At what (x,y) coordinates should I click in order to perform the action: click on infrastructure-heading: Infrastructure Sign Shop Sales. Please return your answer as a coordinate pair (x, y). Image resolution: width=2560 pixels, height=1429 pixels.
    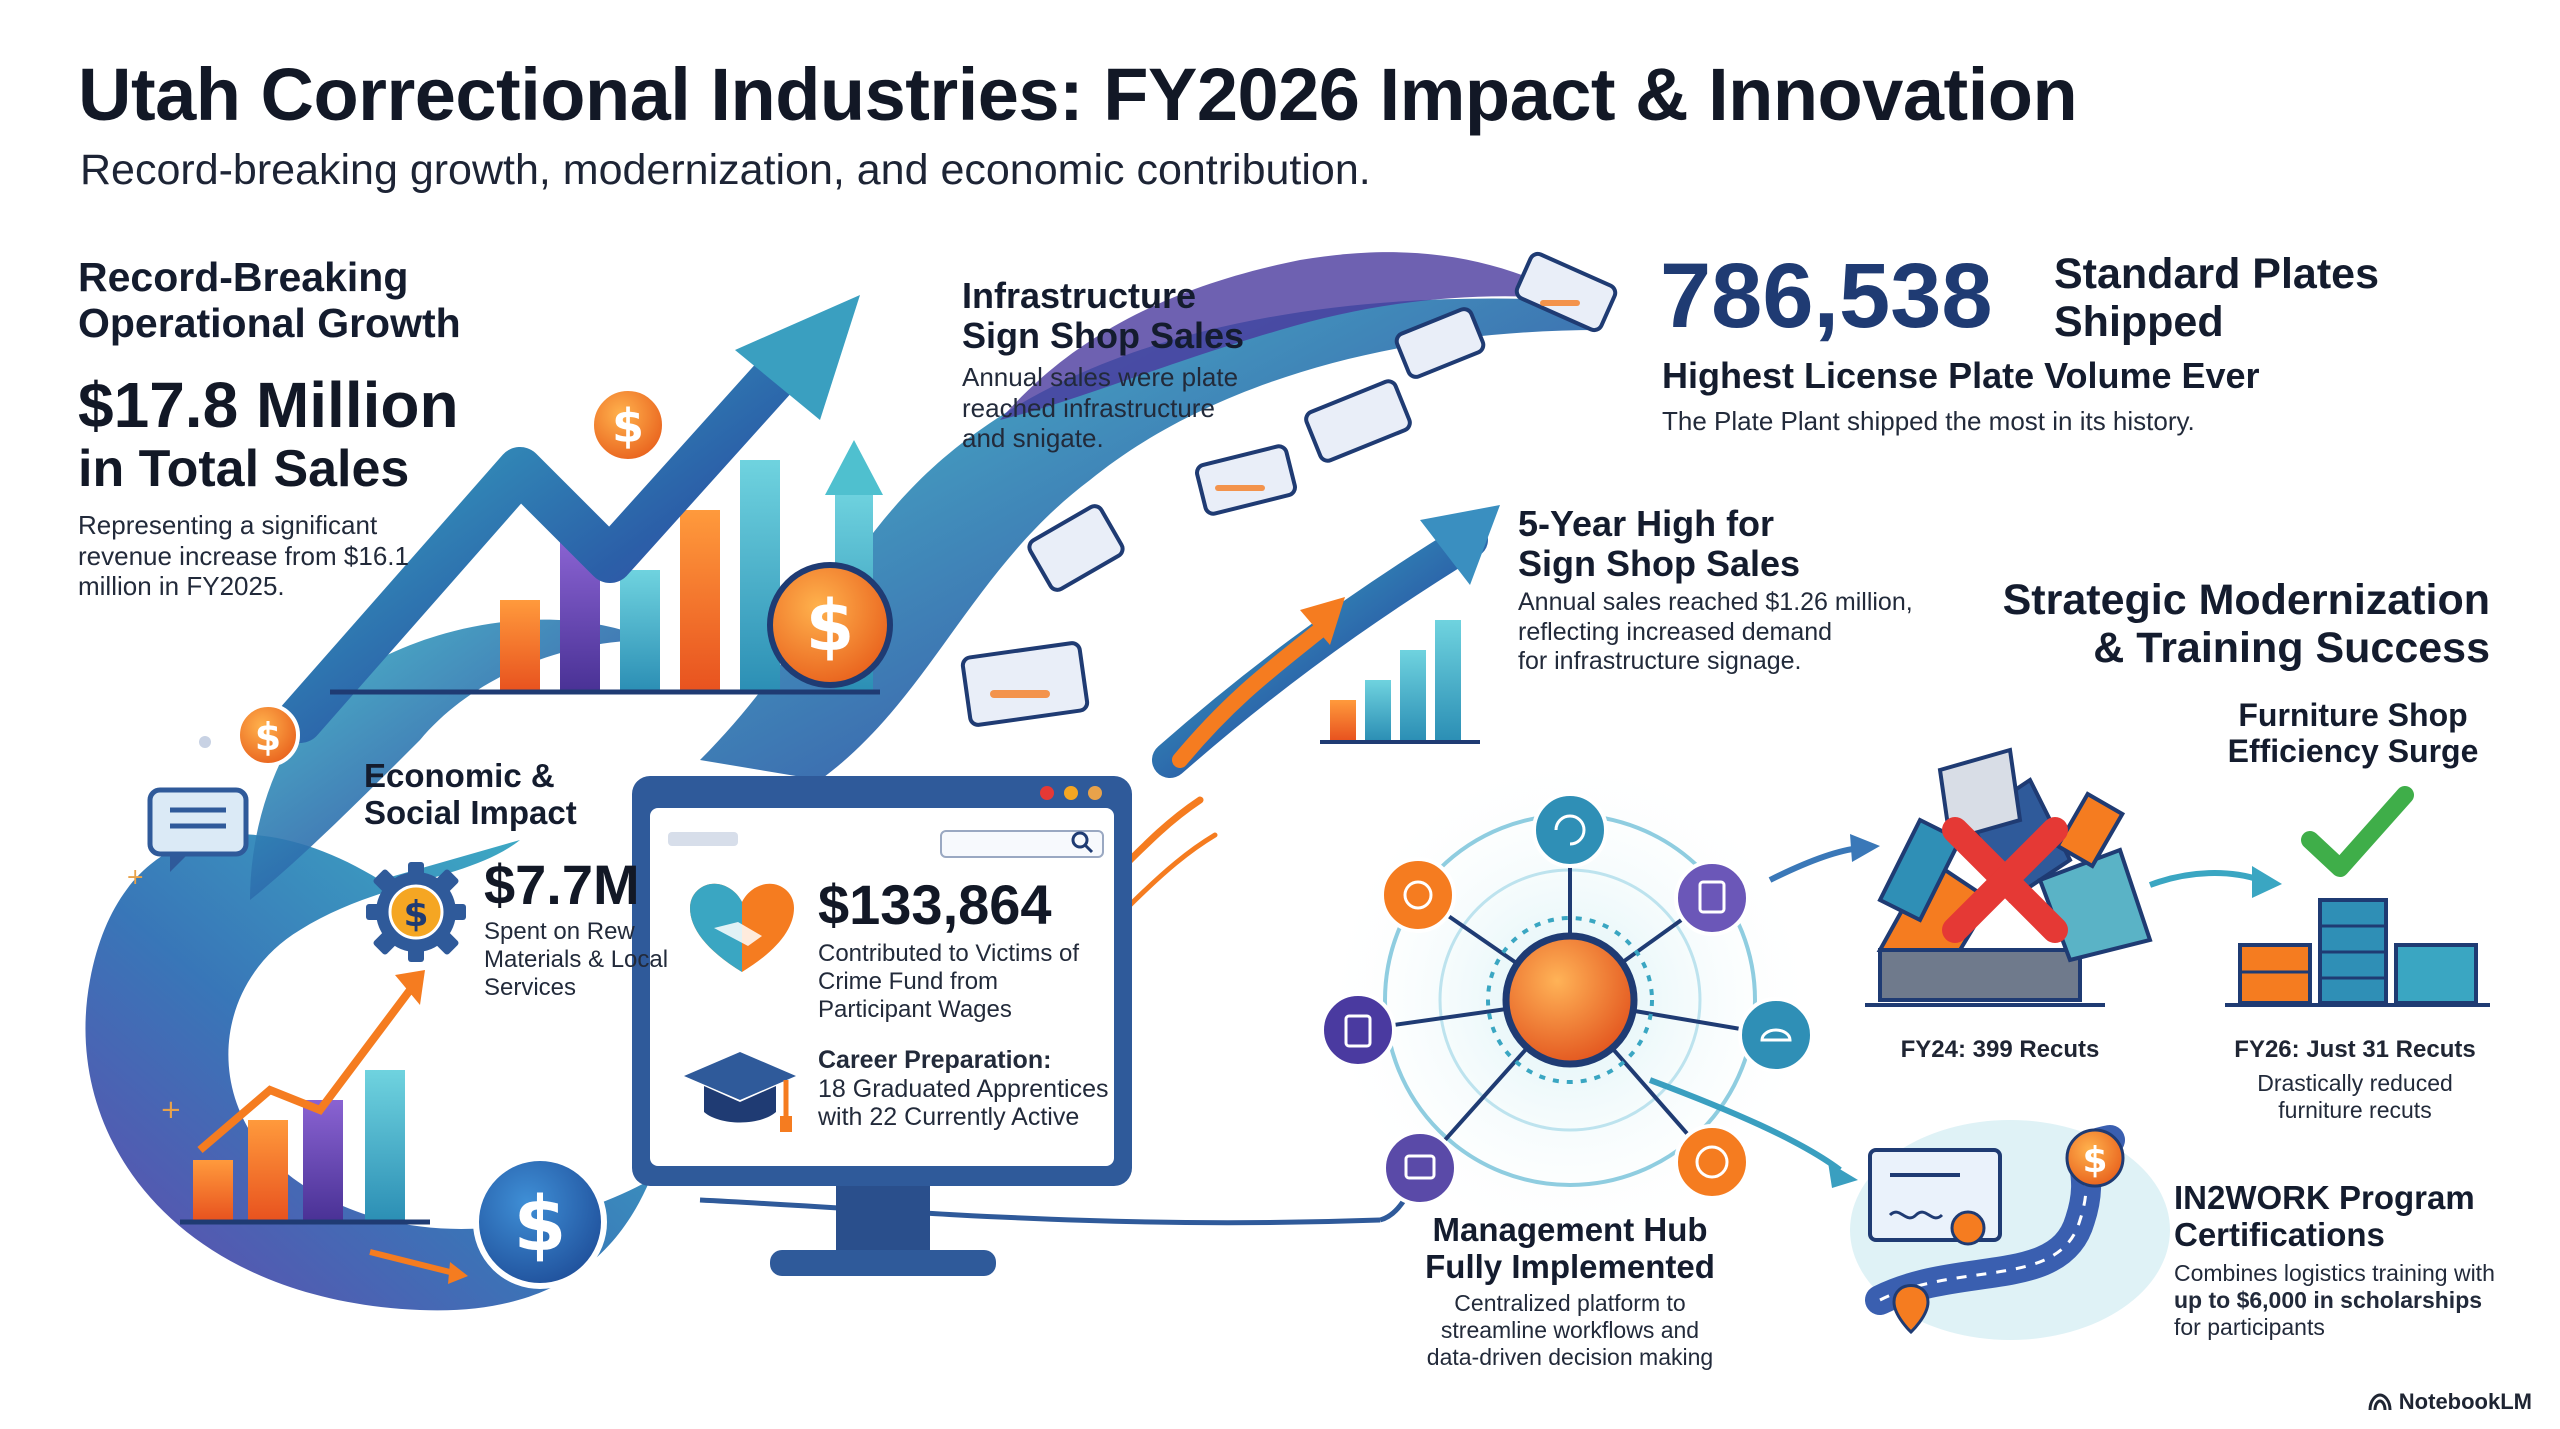
    Looking at the image, I should click on (1103, 316).